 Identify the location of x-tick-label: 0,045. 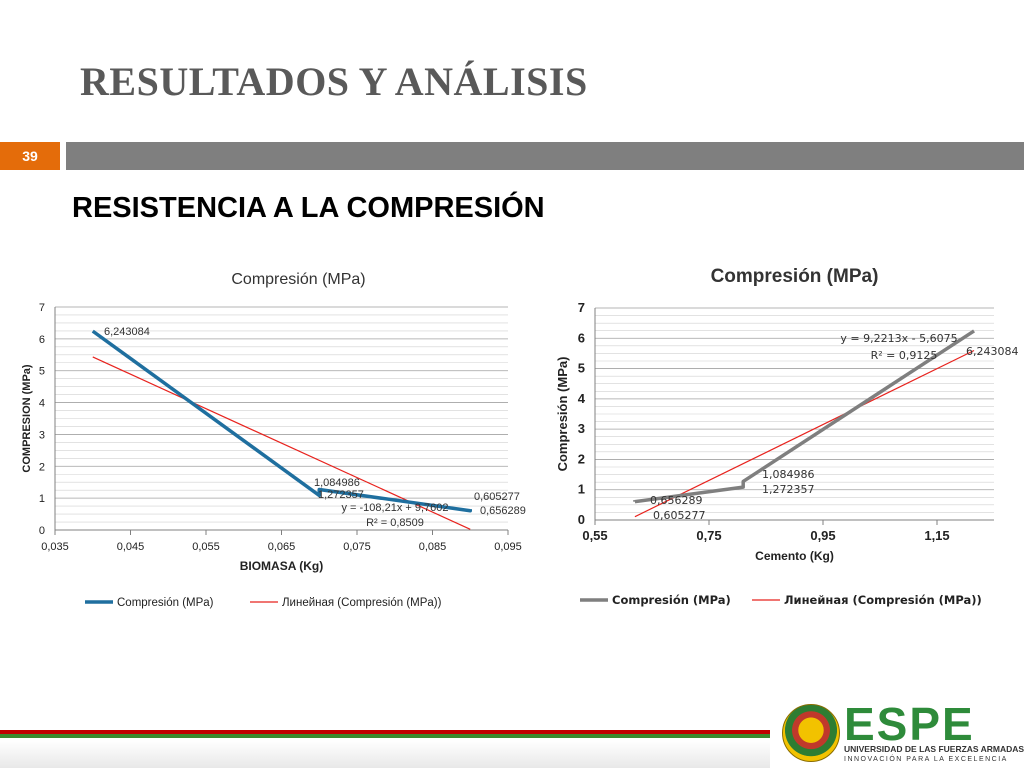
(131, 547).